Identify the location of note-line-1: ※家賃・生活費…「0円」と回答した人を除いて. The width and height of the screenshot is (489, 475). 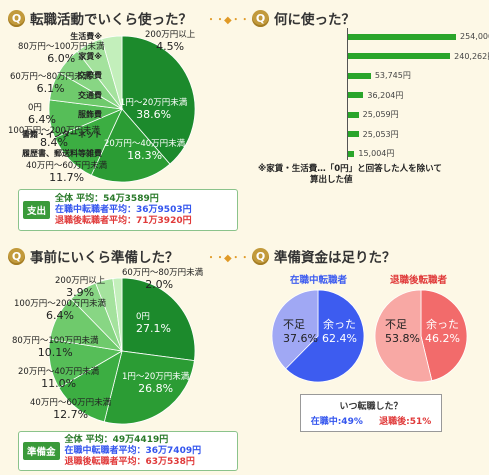
(350, 169).